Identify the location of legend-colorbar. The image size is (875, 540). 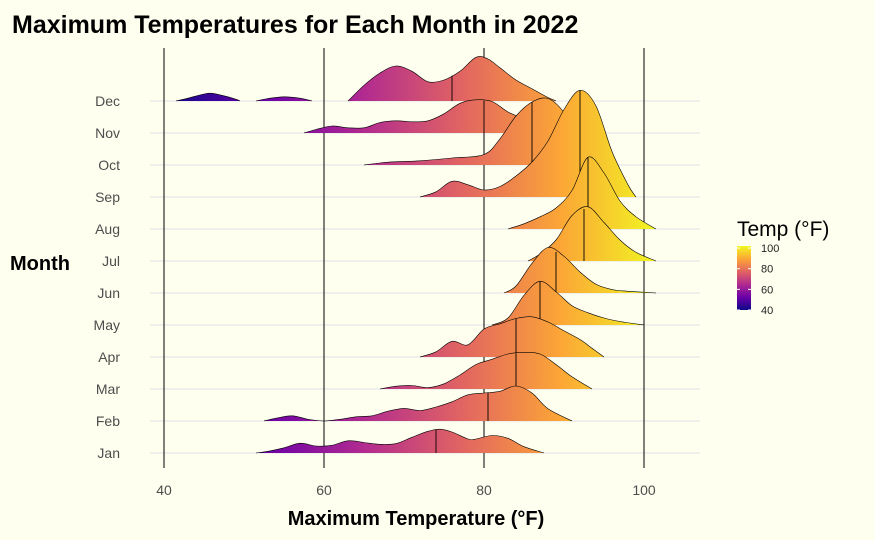
(744, 278).